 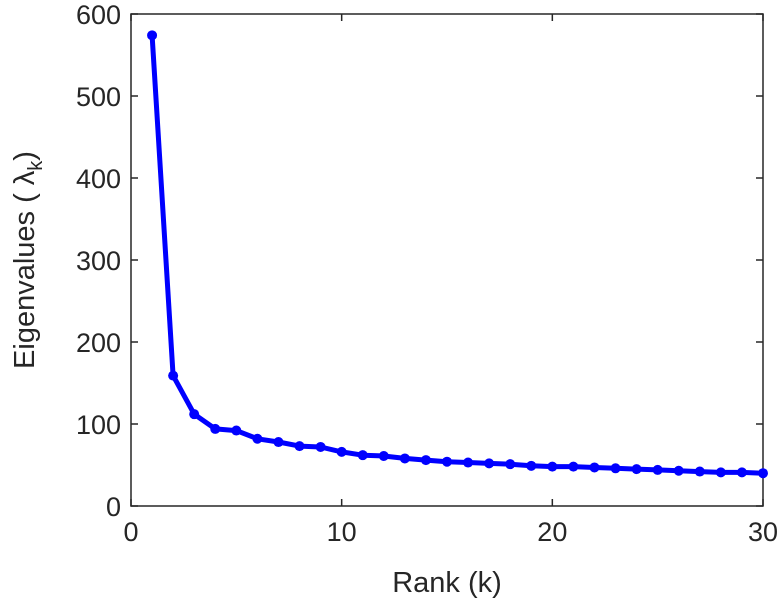 I want to click on y-axis-title-close: ), so click(x=25, y=156).